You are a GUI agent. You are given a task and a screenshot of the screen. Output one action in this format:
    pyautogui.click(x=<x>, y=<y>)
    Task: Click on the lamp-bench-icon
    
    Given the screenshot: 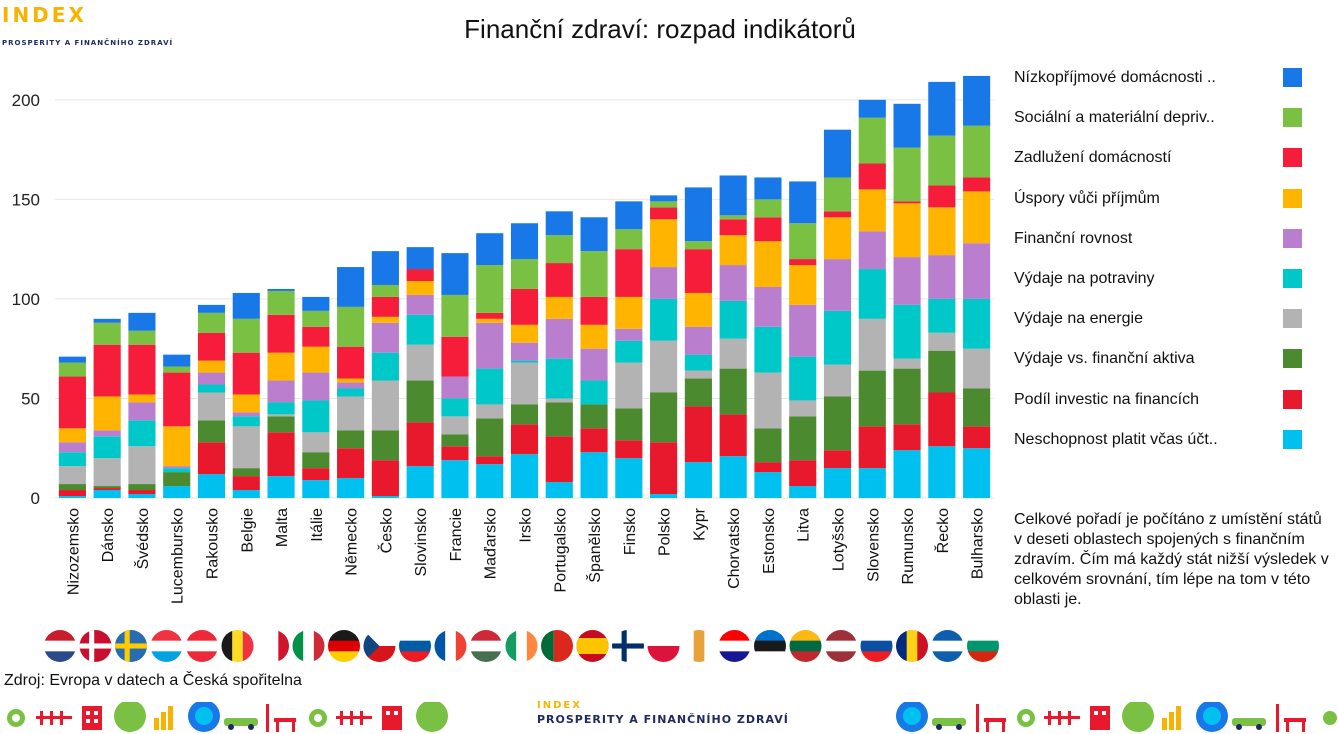 What is the action you would take?
    pyautogui.click(x=281, y=718)
    